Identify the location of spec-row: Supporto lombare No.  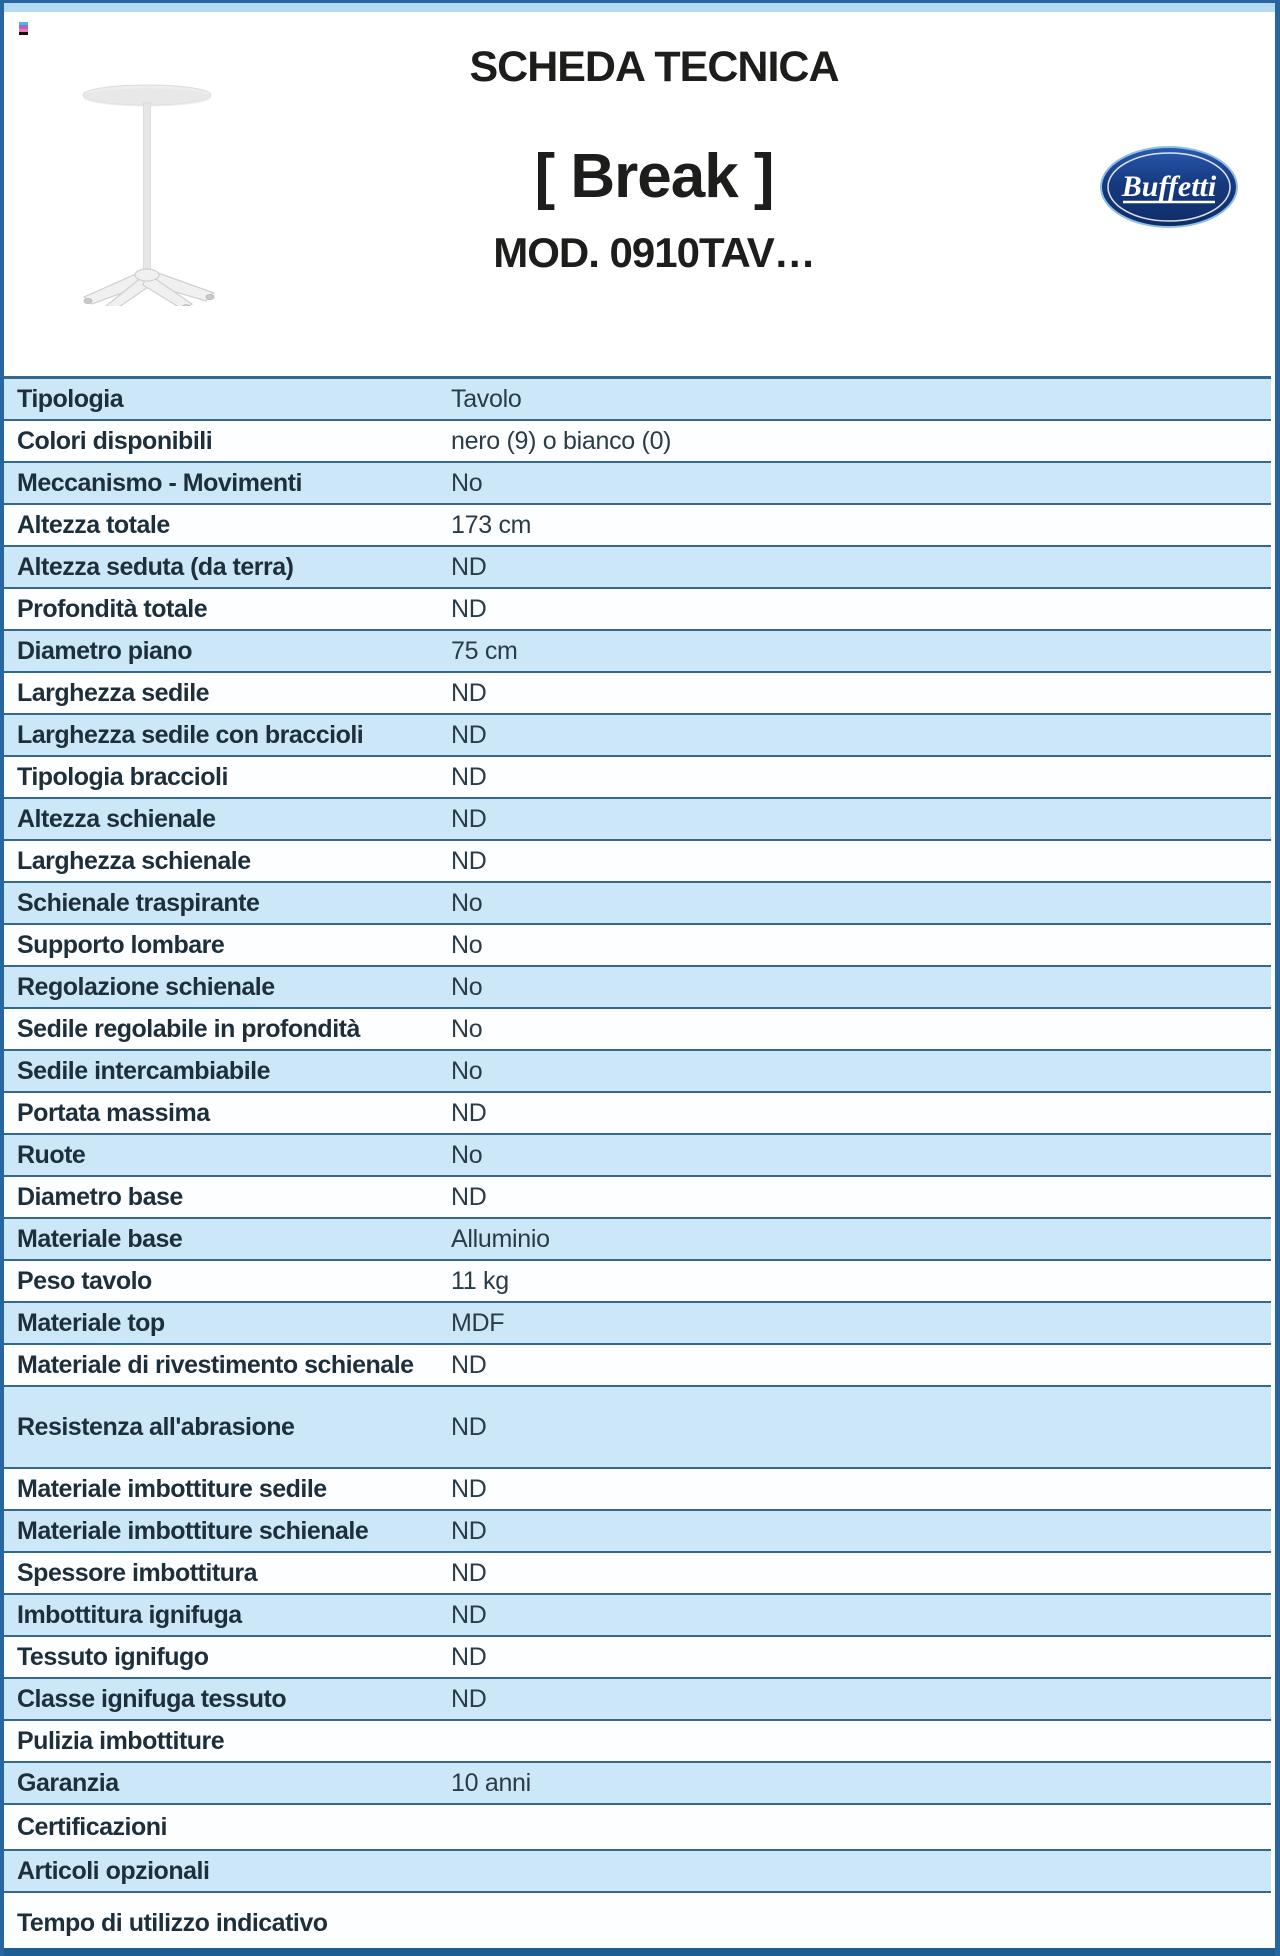
(637, 946).